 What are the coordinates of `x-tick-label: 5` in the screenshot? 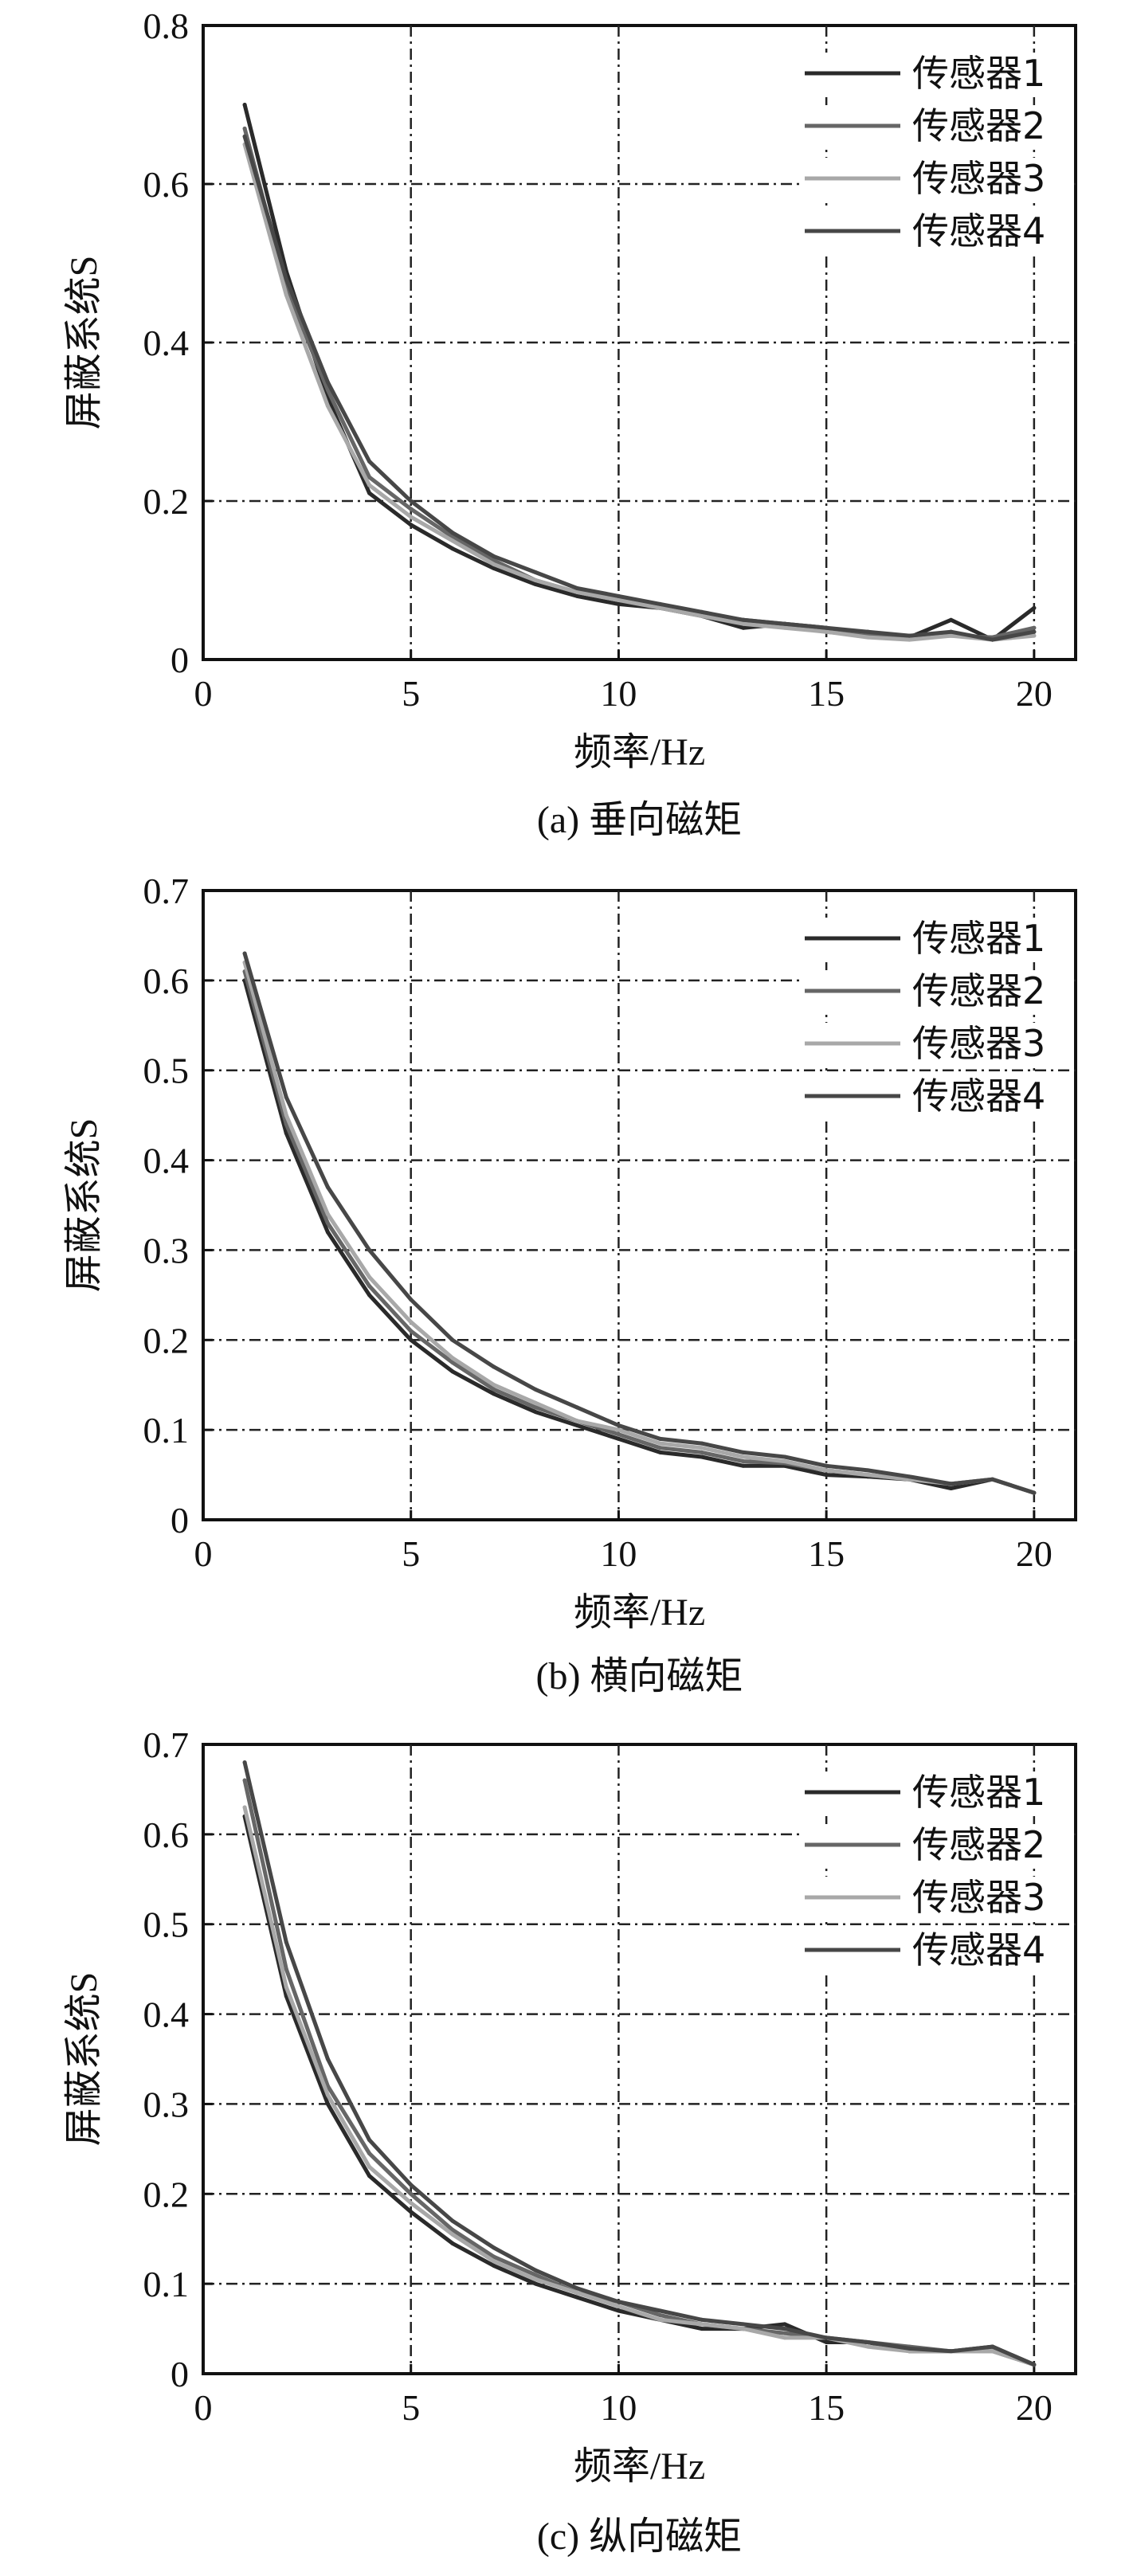 It's located at (411, 2407).